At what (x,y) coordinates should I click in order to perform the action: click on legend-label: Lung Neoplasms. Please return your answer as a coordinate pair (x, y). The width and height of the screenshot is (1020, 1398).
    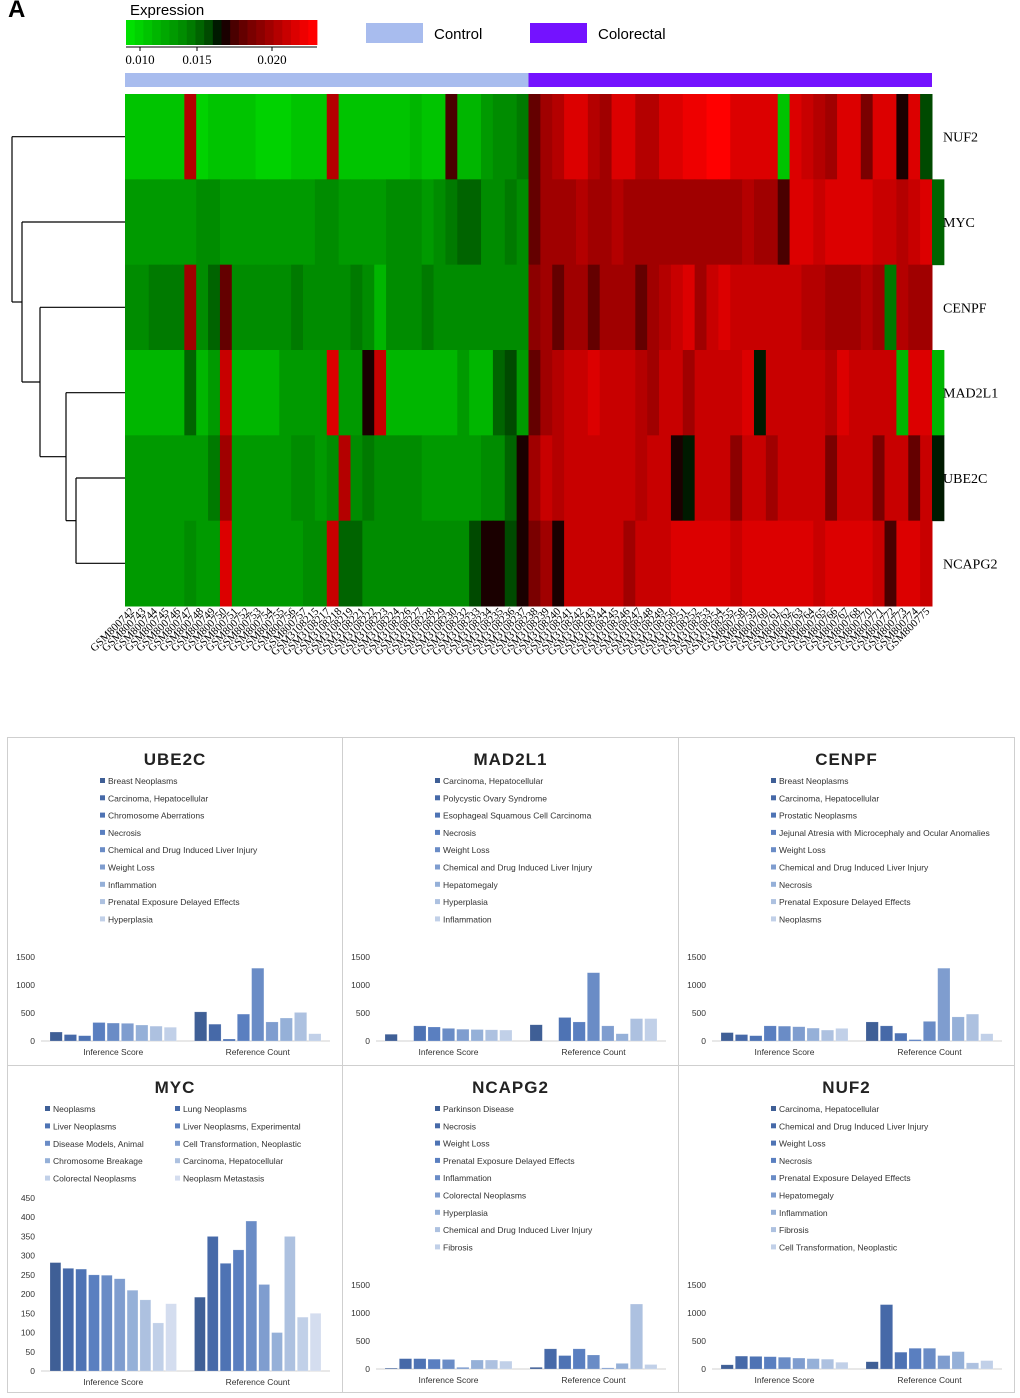
    Looking at the image, I should click on (215, 1109).